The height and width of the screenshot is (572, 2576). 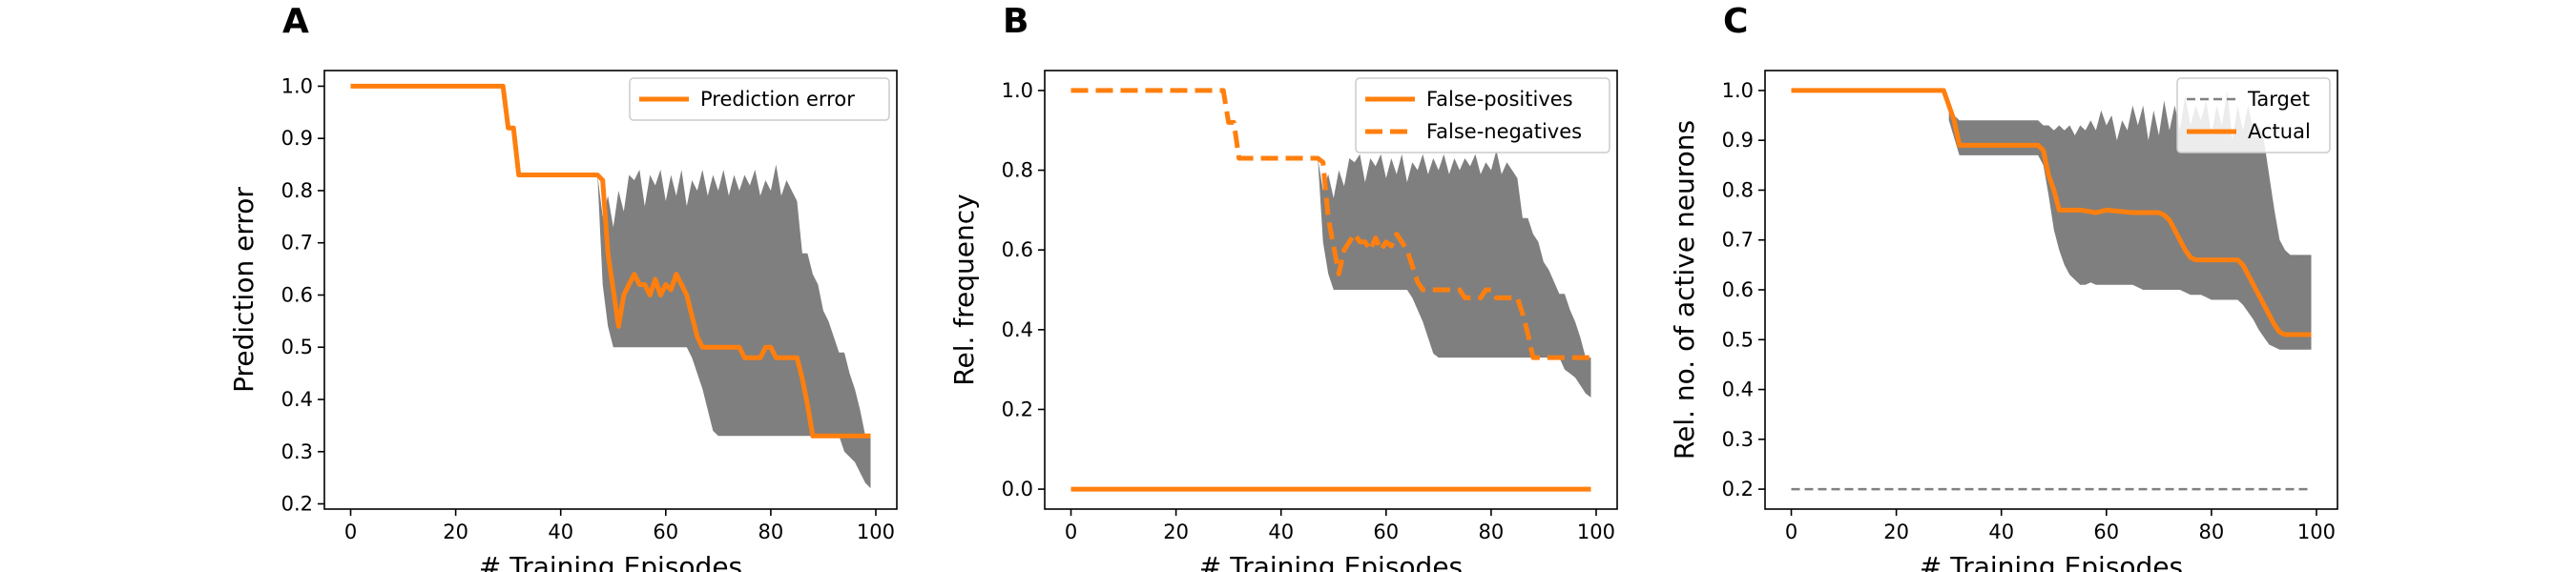 I want to click on series-line-prediction-error, so click(x=610, y=261).